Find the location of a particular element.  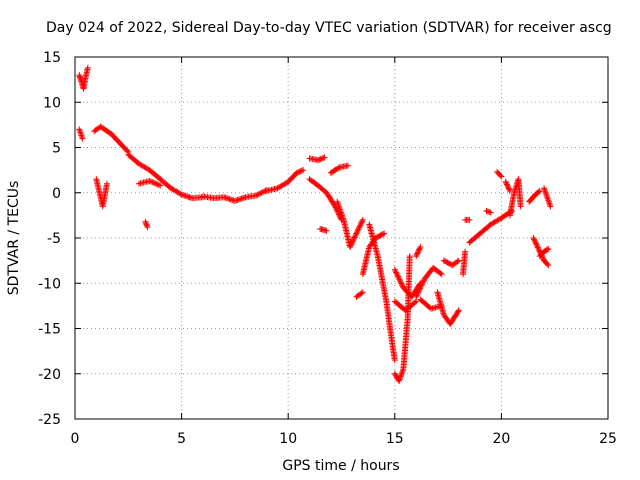

y-tick-labels: 15 10 5 0 -5 -10 -15 -20 -25 is located at coordinates (49, 239).